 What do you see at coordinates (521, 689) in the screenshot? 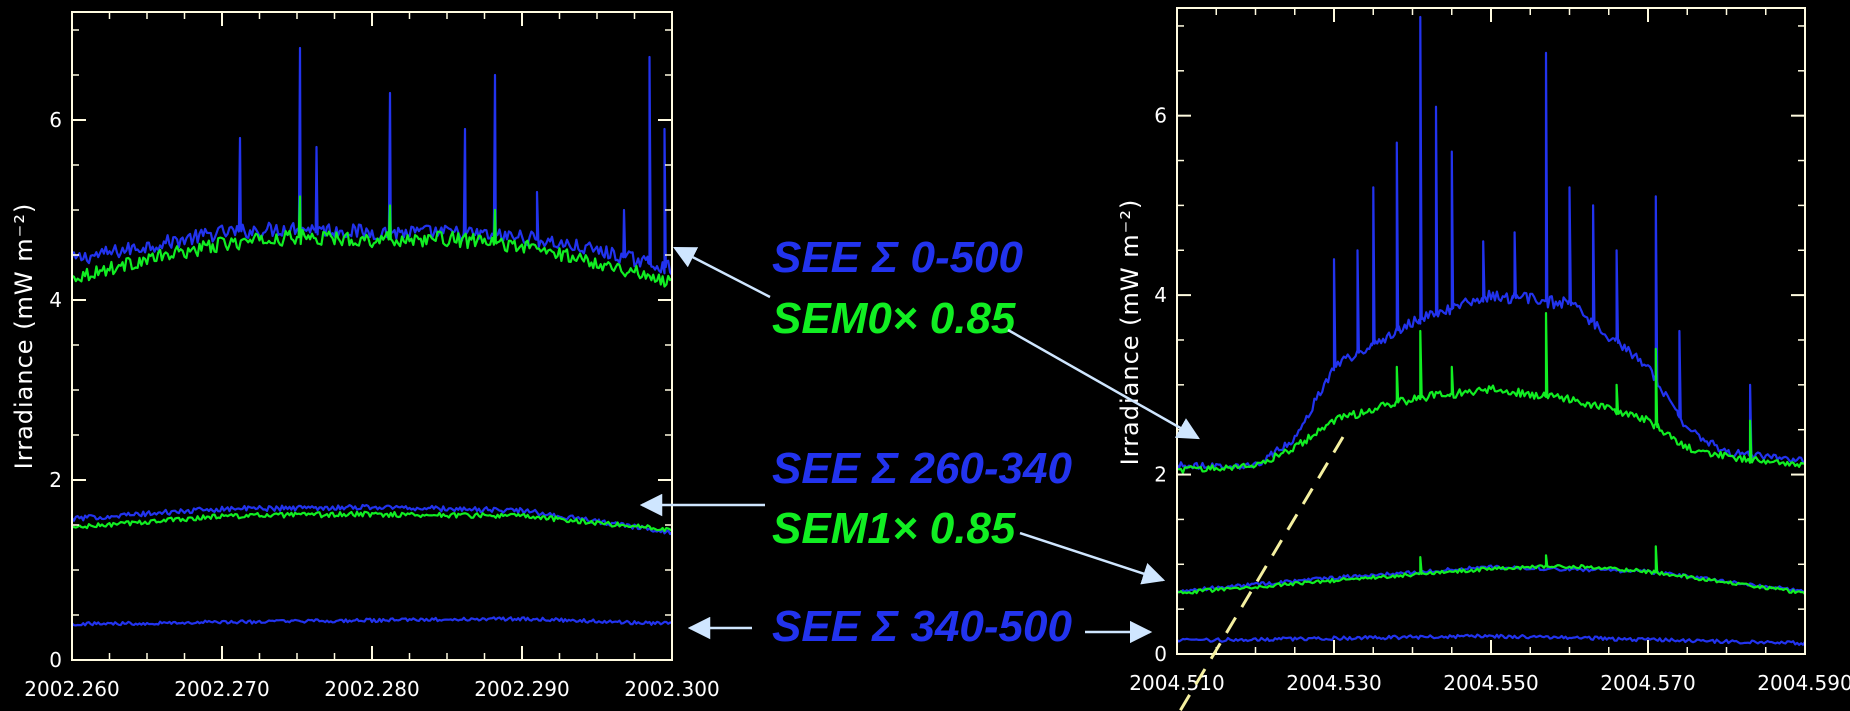
I see `x-tick-label: 2002.290` at bounding box center [521, 689].